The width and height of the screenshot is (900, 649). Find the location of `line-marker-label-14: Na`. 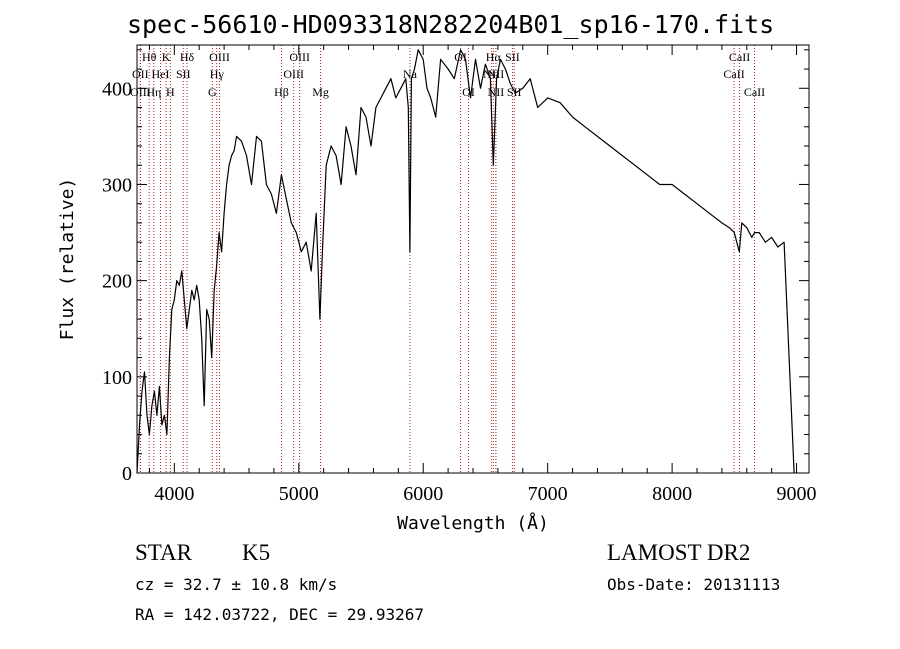

line-marker-label-14: Na is located at coordinates (410, 74).